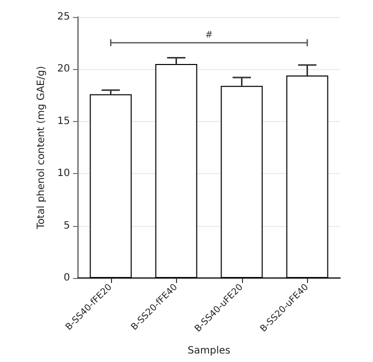 This screenshot has width=373, height=362. I want to click on y-tick-label: 10, so click(63, 174).